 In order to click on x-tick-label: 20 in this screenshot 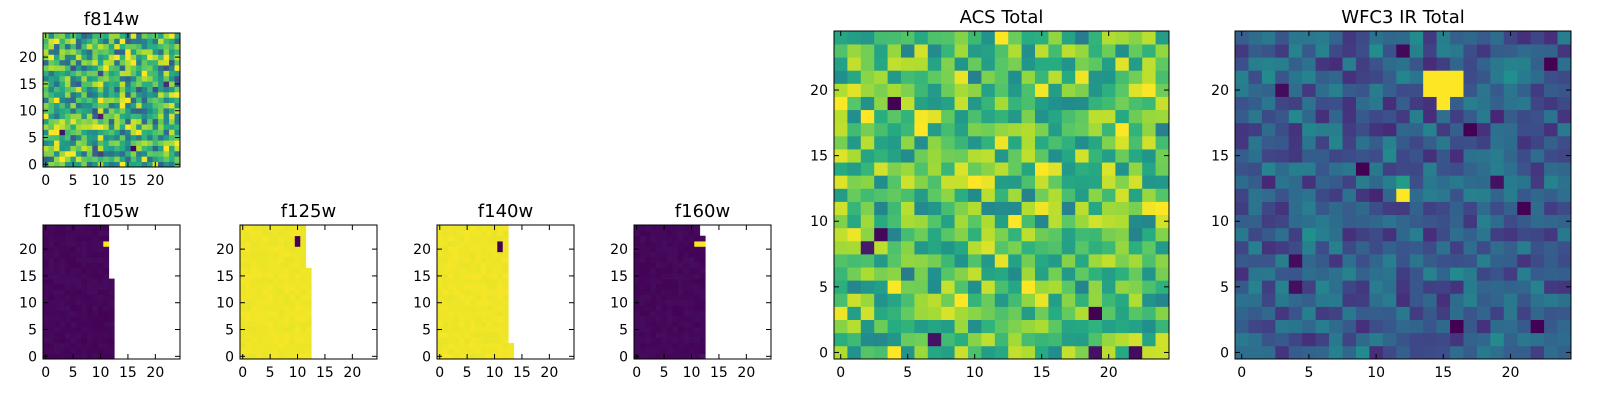, I will do `click(352, 373)`.